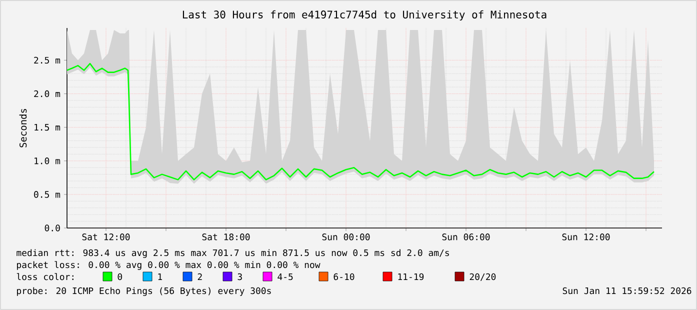 The height and width of the screenshot is (310, 697). Describe the element at coordinates (47, 194) in the screenshot. I see `y-tick-label: 0.5 m` at that location.